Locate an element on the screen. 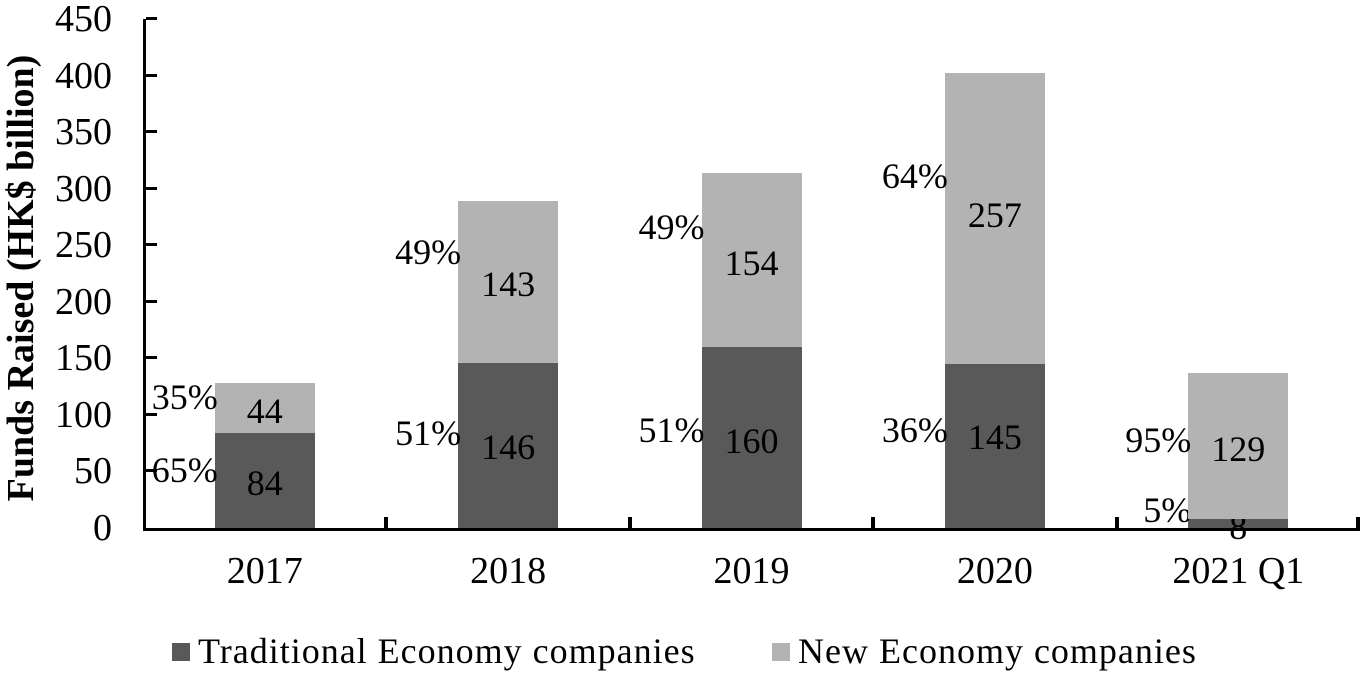  legend-swatch-new-economy is located at coordinates (781, 652).